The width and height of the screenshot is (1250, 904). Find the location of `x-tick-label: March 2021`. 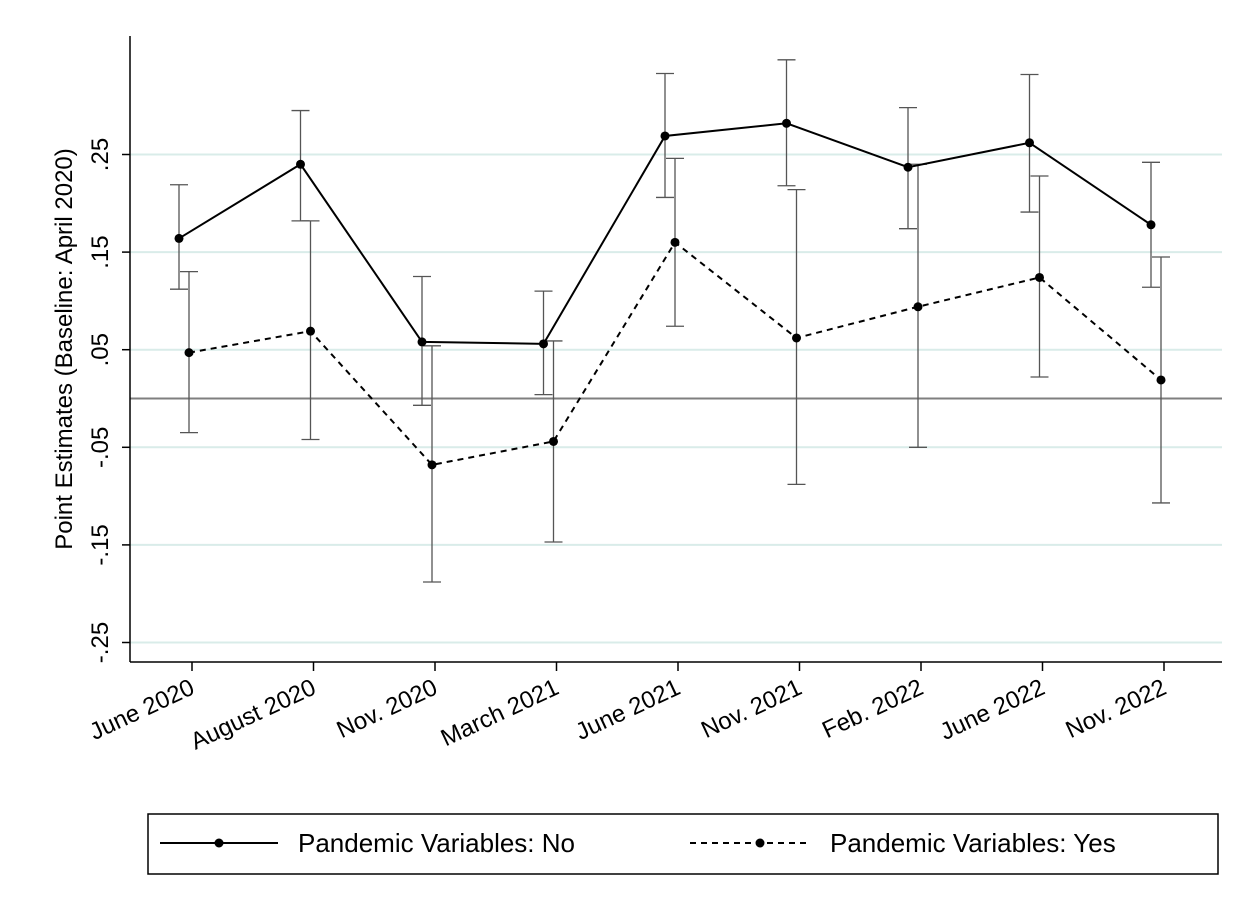

x-tick-label: March 2021 is located at coordinates (500, 713).